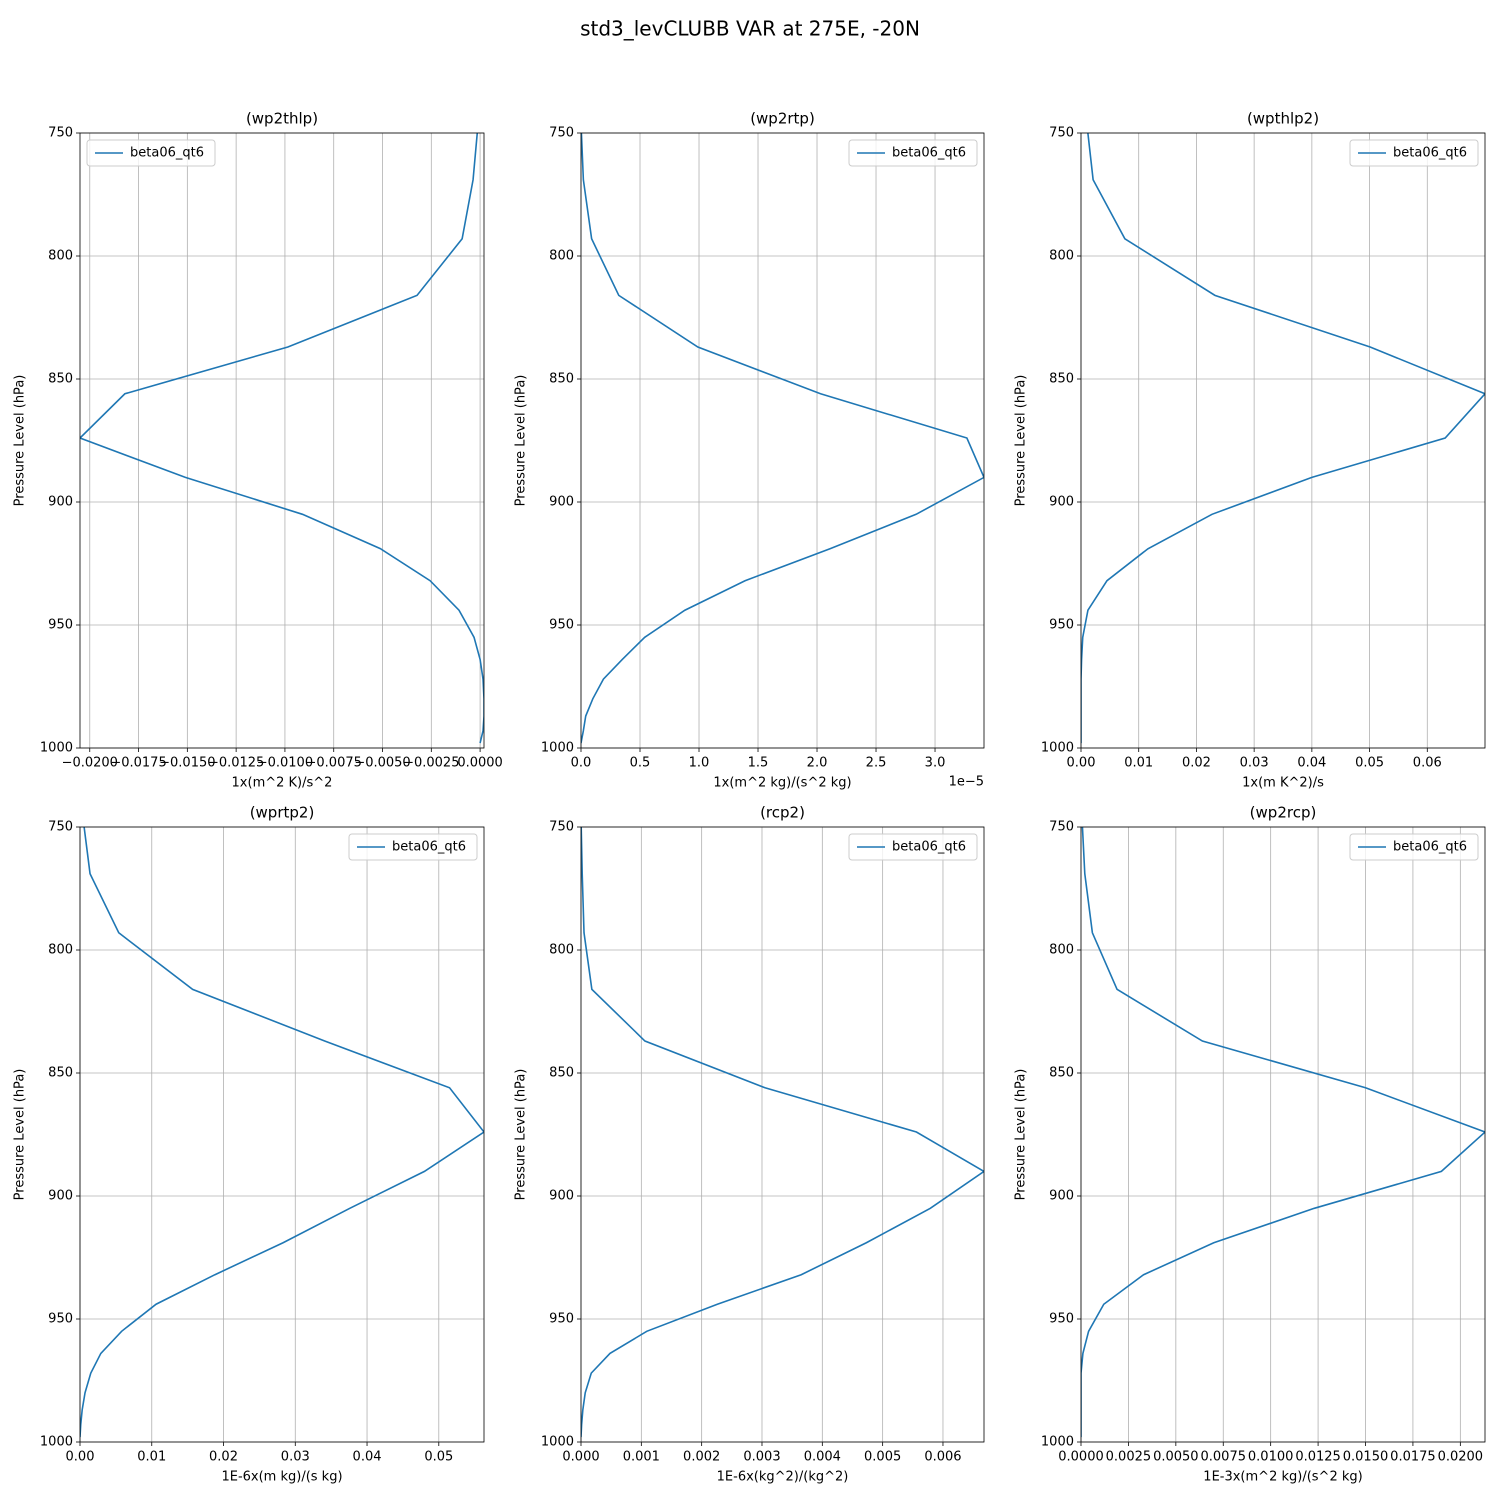 The image size is (1500, 1504). What do you see at coordinates (1282, 1477) in the screenshot?
I see `x-axis-label: 1E-3x(m^2 kg)/(s^2 kg)` at bounding box center [1282, 1477].